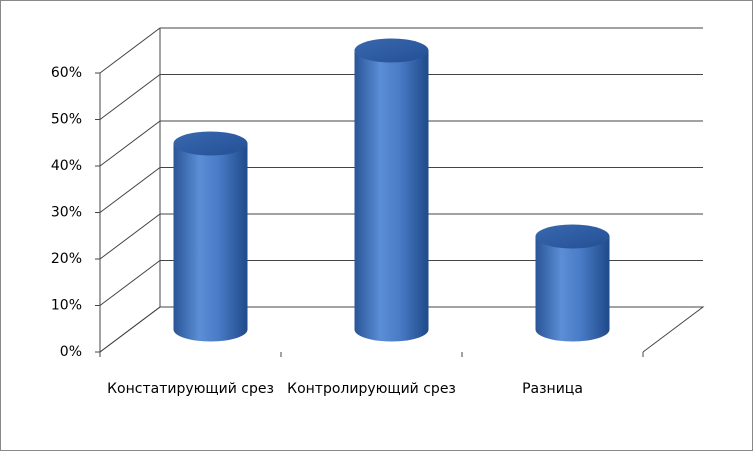  Describe the element at coordinates (66, 120) in the screenshot. I see `y-tick-label: 50%` at that location.